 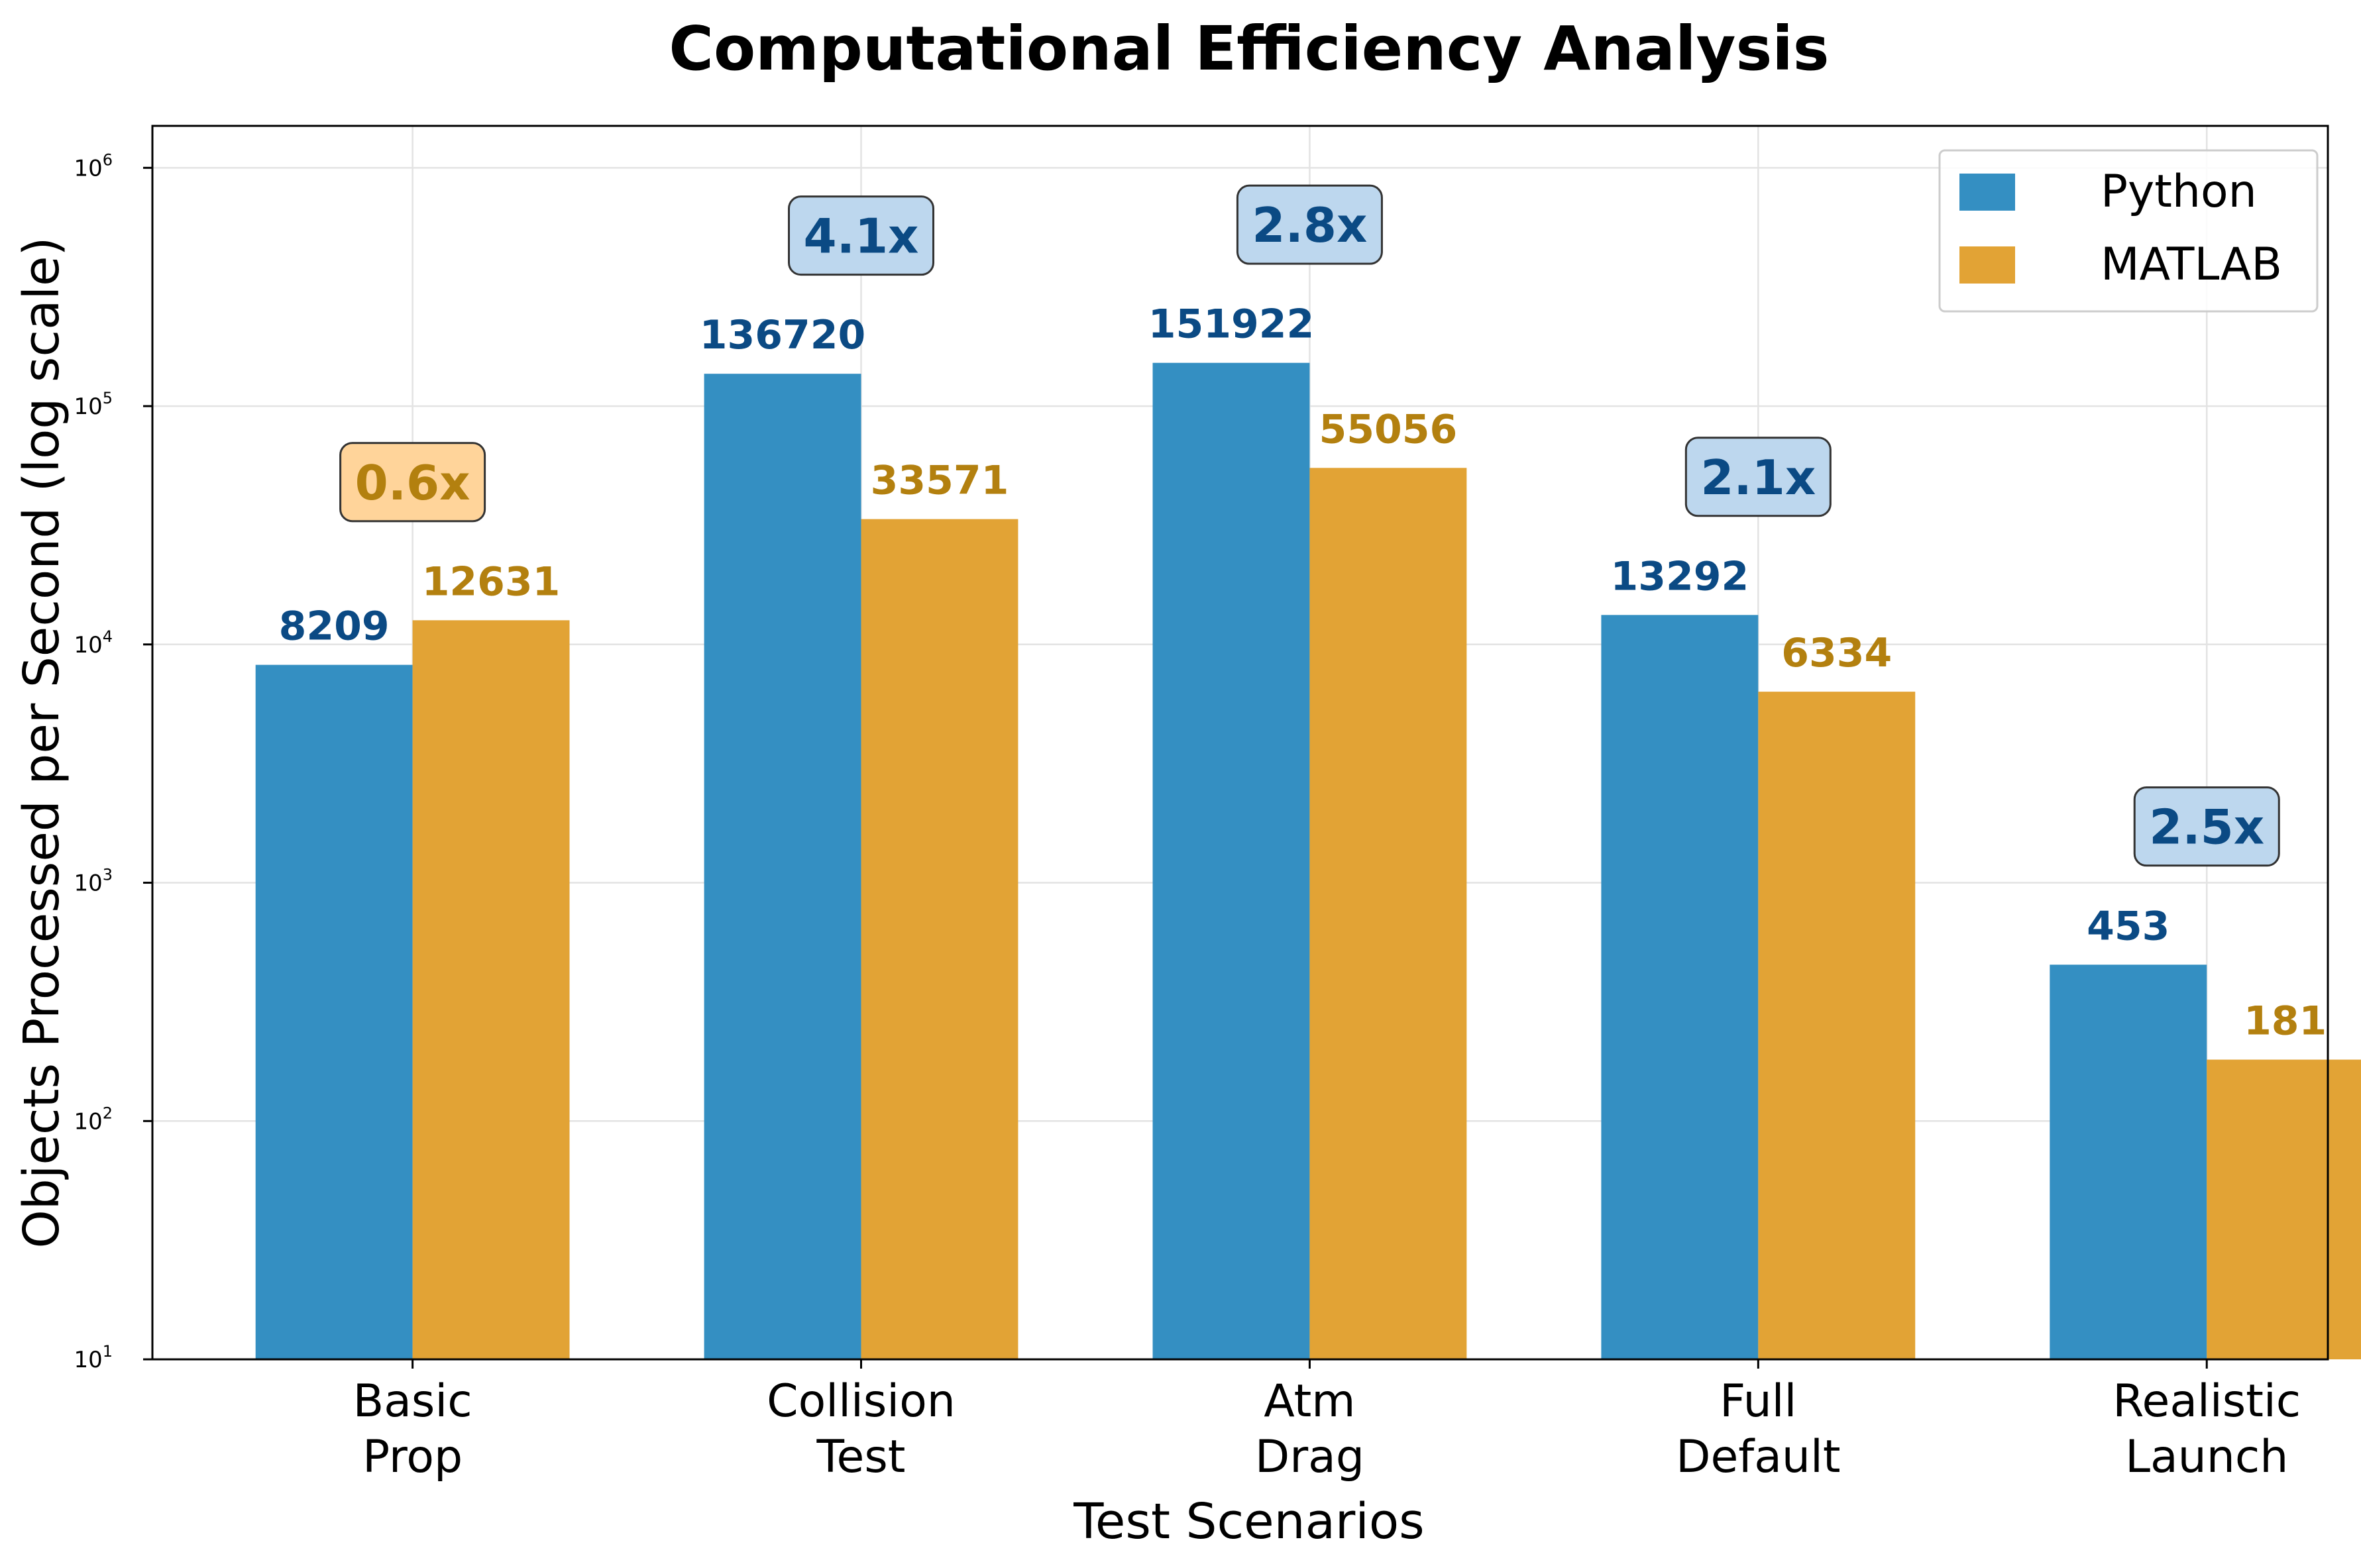 What do you see at coordinates (1679, 576) in the screenshot?
I see `value-label-python: 13292` at bounding box center [1679, 576].